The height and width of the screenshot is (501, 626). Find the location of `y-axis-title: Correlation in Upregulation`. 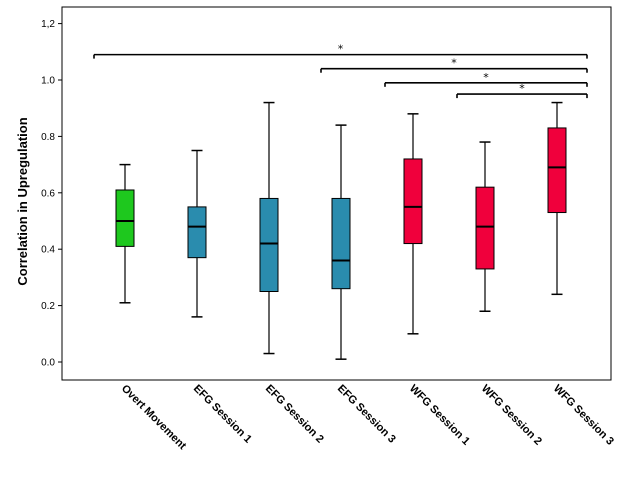

y-axis-title: Correlation in Upregulation is located at coordinates (22, 201).